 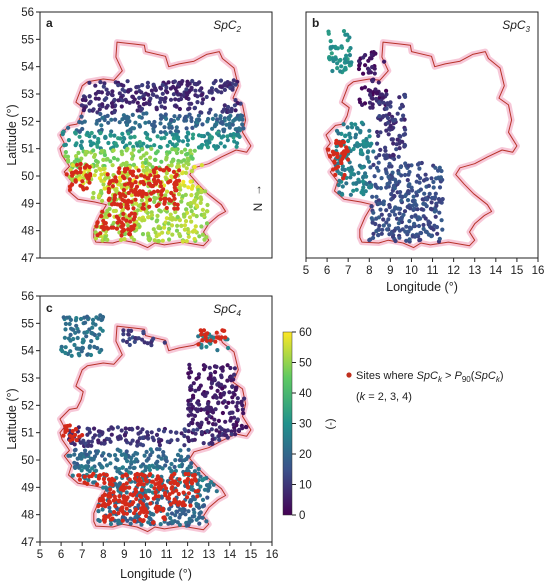 I want to click on y-tick-label: 52, so click(x=27, y=406).